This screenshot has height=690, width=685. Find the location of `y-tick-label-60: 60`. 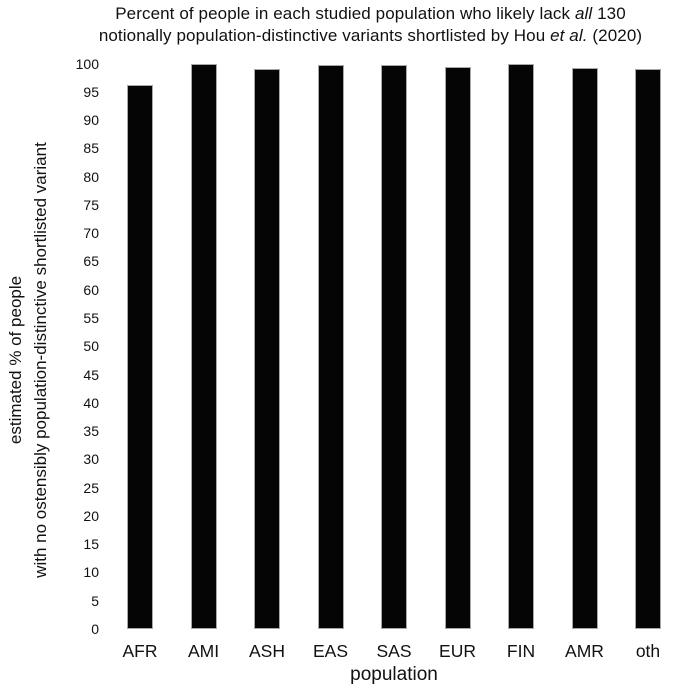

y-tick-label-60: 60 is located at coordinates (91, 289).